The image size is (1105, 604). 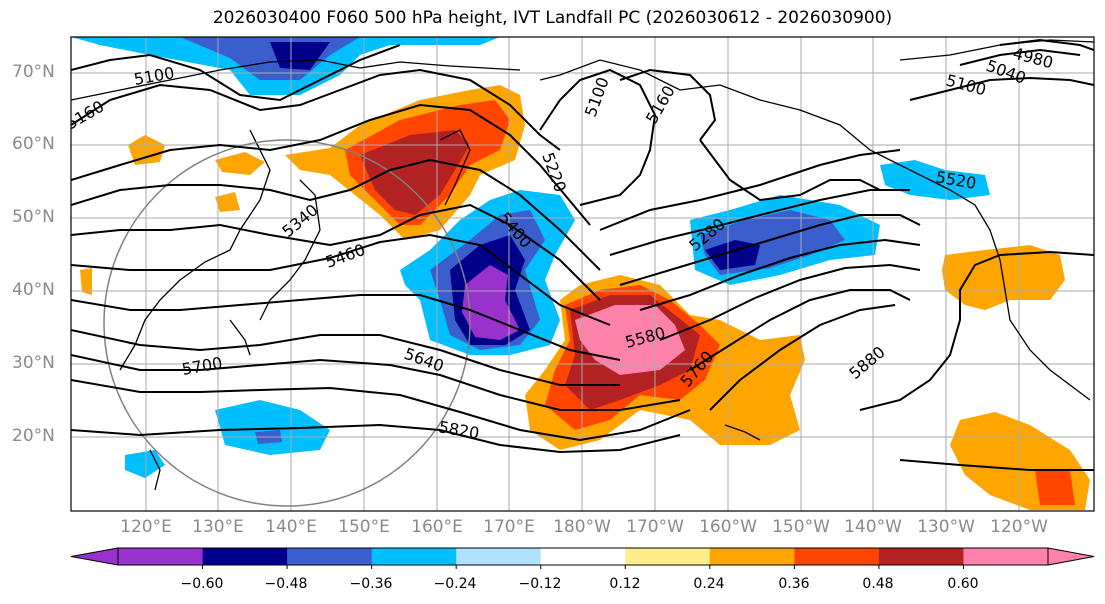 I want to click on colorbar-tick-label: 0.48, so click(x=878, y=584).